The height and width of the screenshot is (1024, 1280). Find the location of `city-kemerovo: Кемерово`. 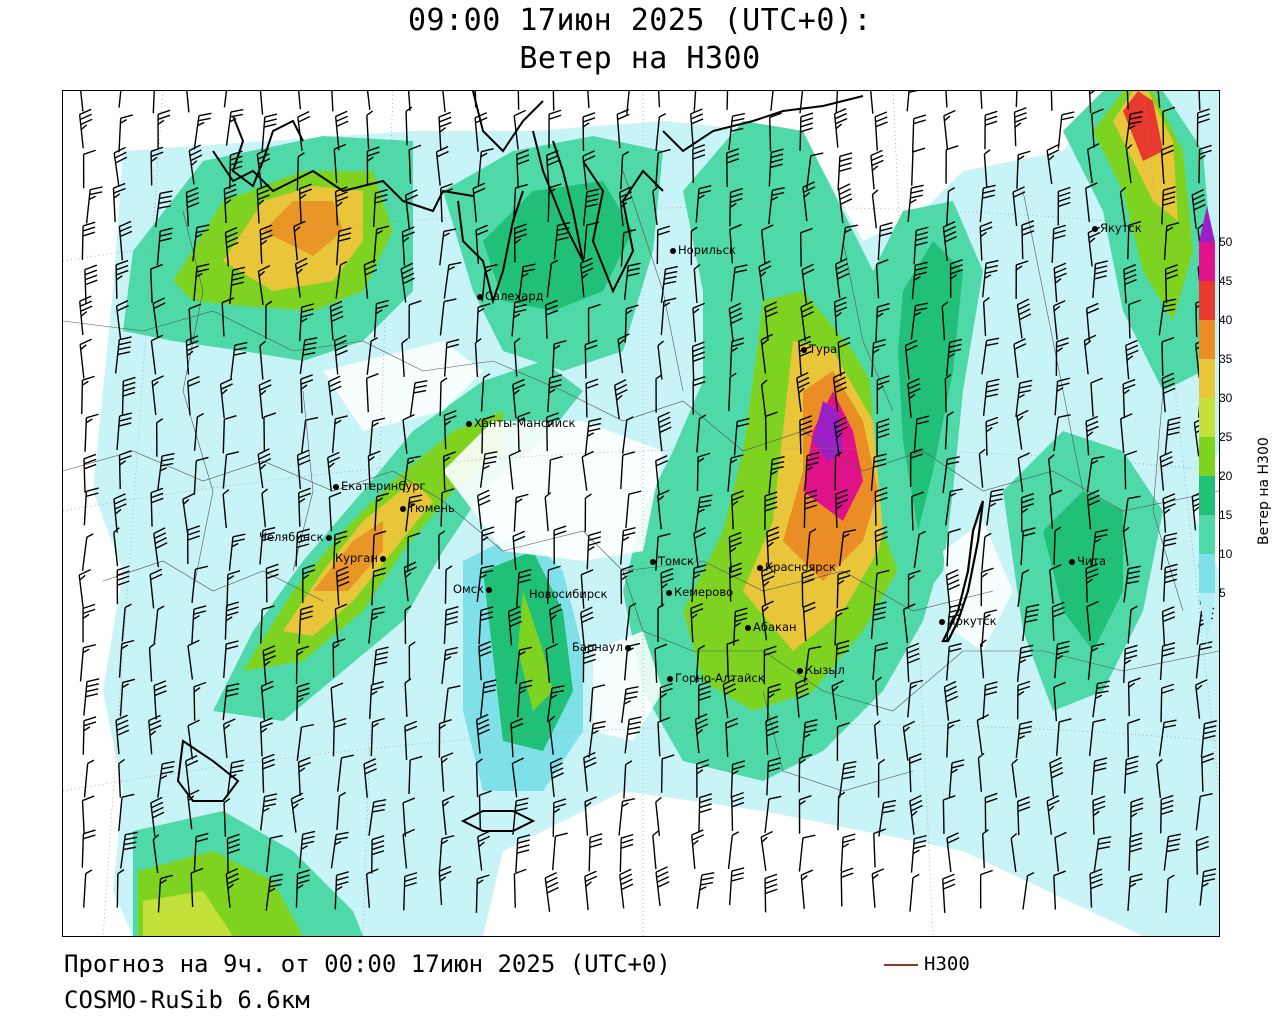

city-kemerovo: Кемерово is located at coordinates (699, 592).